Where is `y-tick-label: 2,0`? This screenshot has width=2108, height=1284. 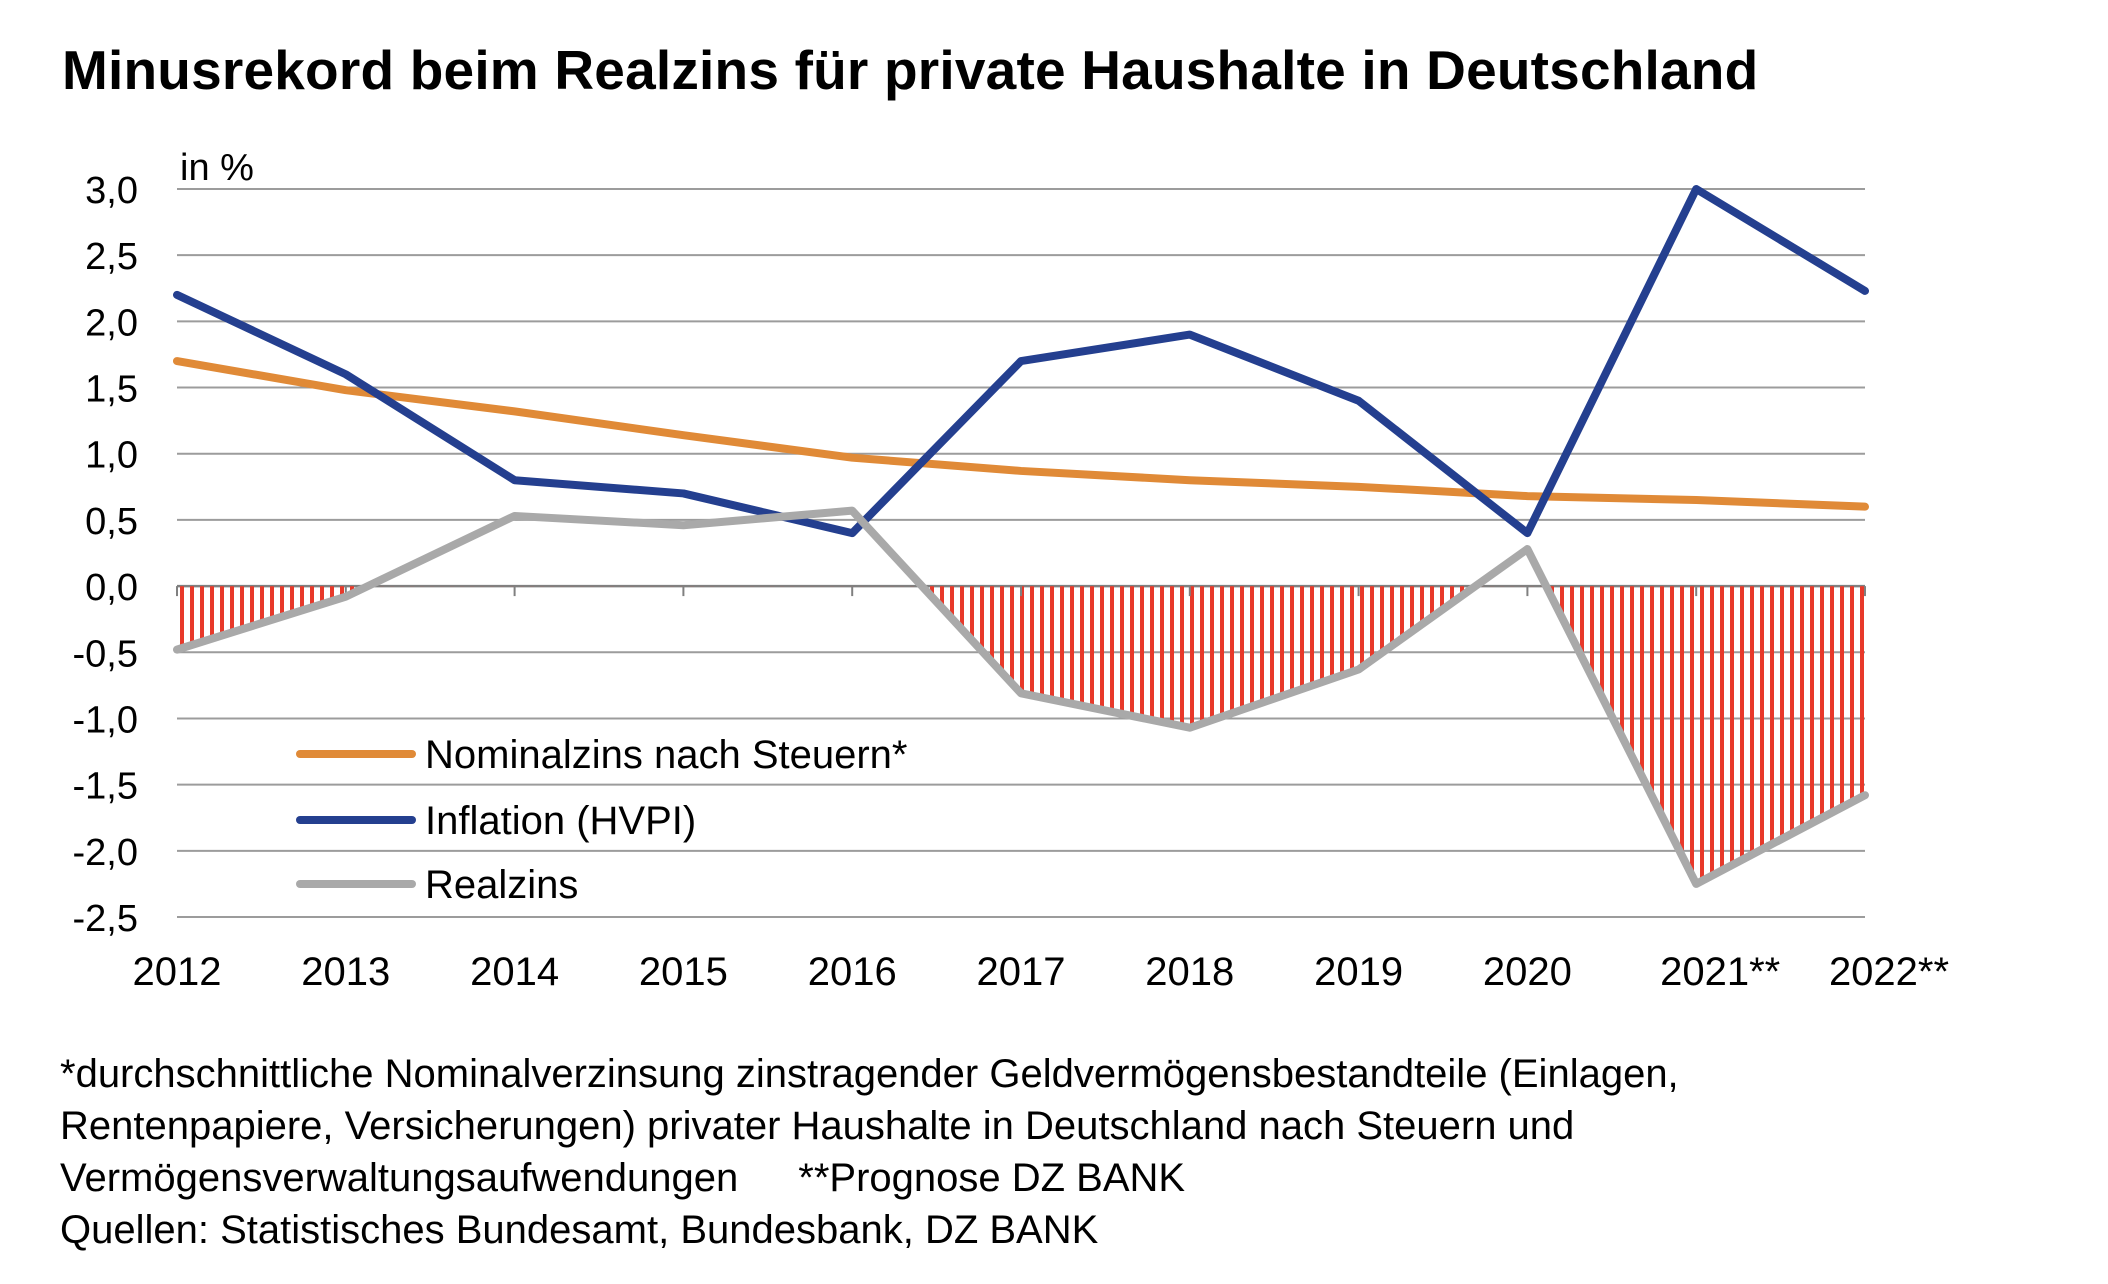
y-tick-label: 2,0 is located at coordinates (111, 323).